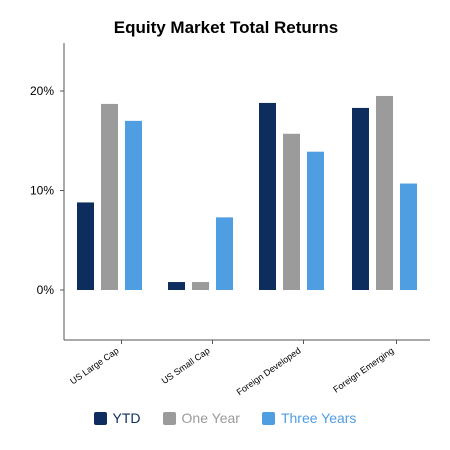 The image size is (450, 450). What do you see at coordinates (210, 418) in the screenshot?
I see `legend-label: One Year` at bounding box center [210, 418].